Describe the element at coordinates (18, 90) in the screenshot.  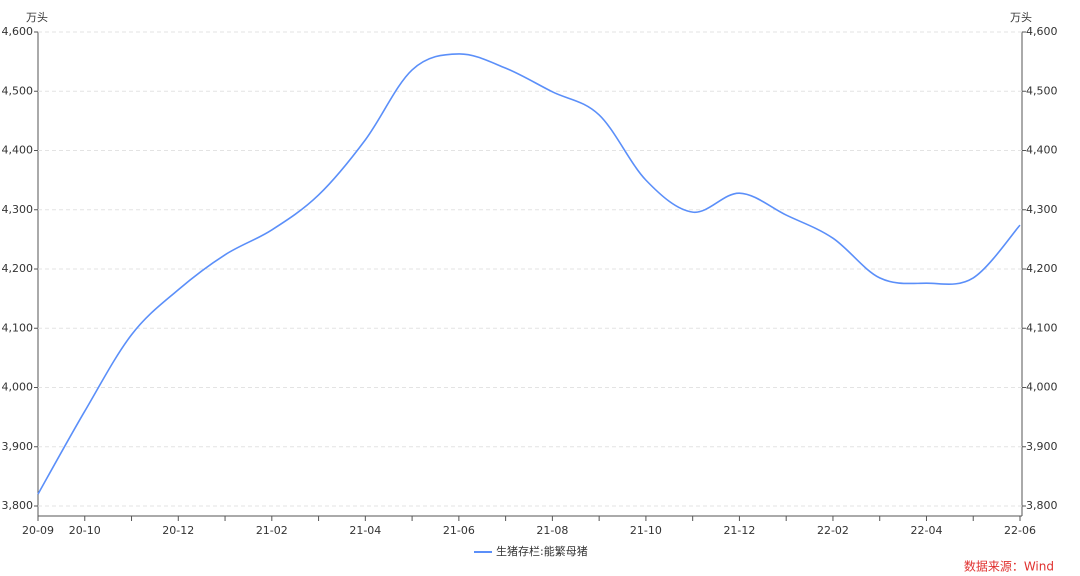
I see `y-tick-label: 4,500` at that location.